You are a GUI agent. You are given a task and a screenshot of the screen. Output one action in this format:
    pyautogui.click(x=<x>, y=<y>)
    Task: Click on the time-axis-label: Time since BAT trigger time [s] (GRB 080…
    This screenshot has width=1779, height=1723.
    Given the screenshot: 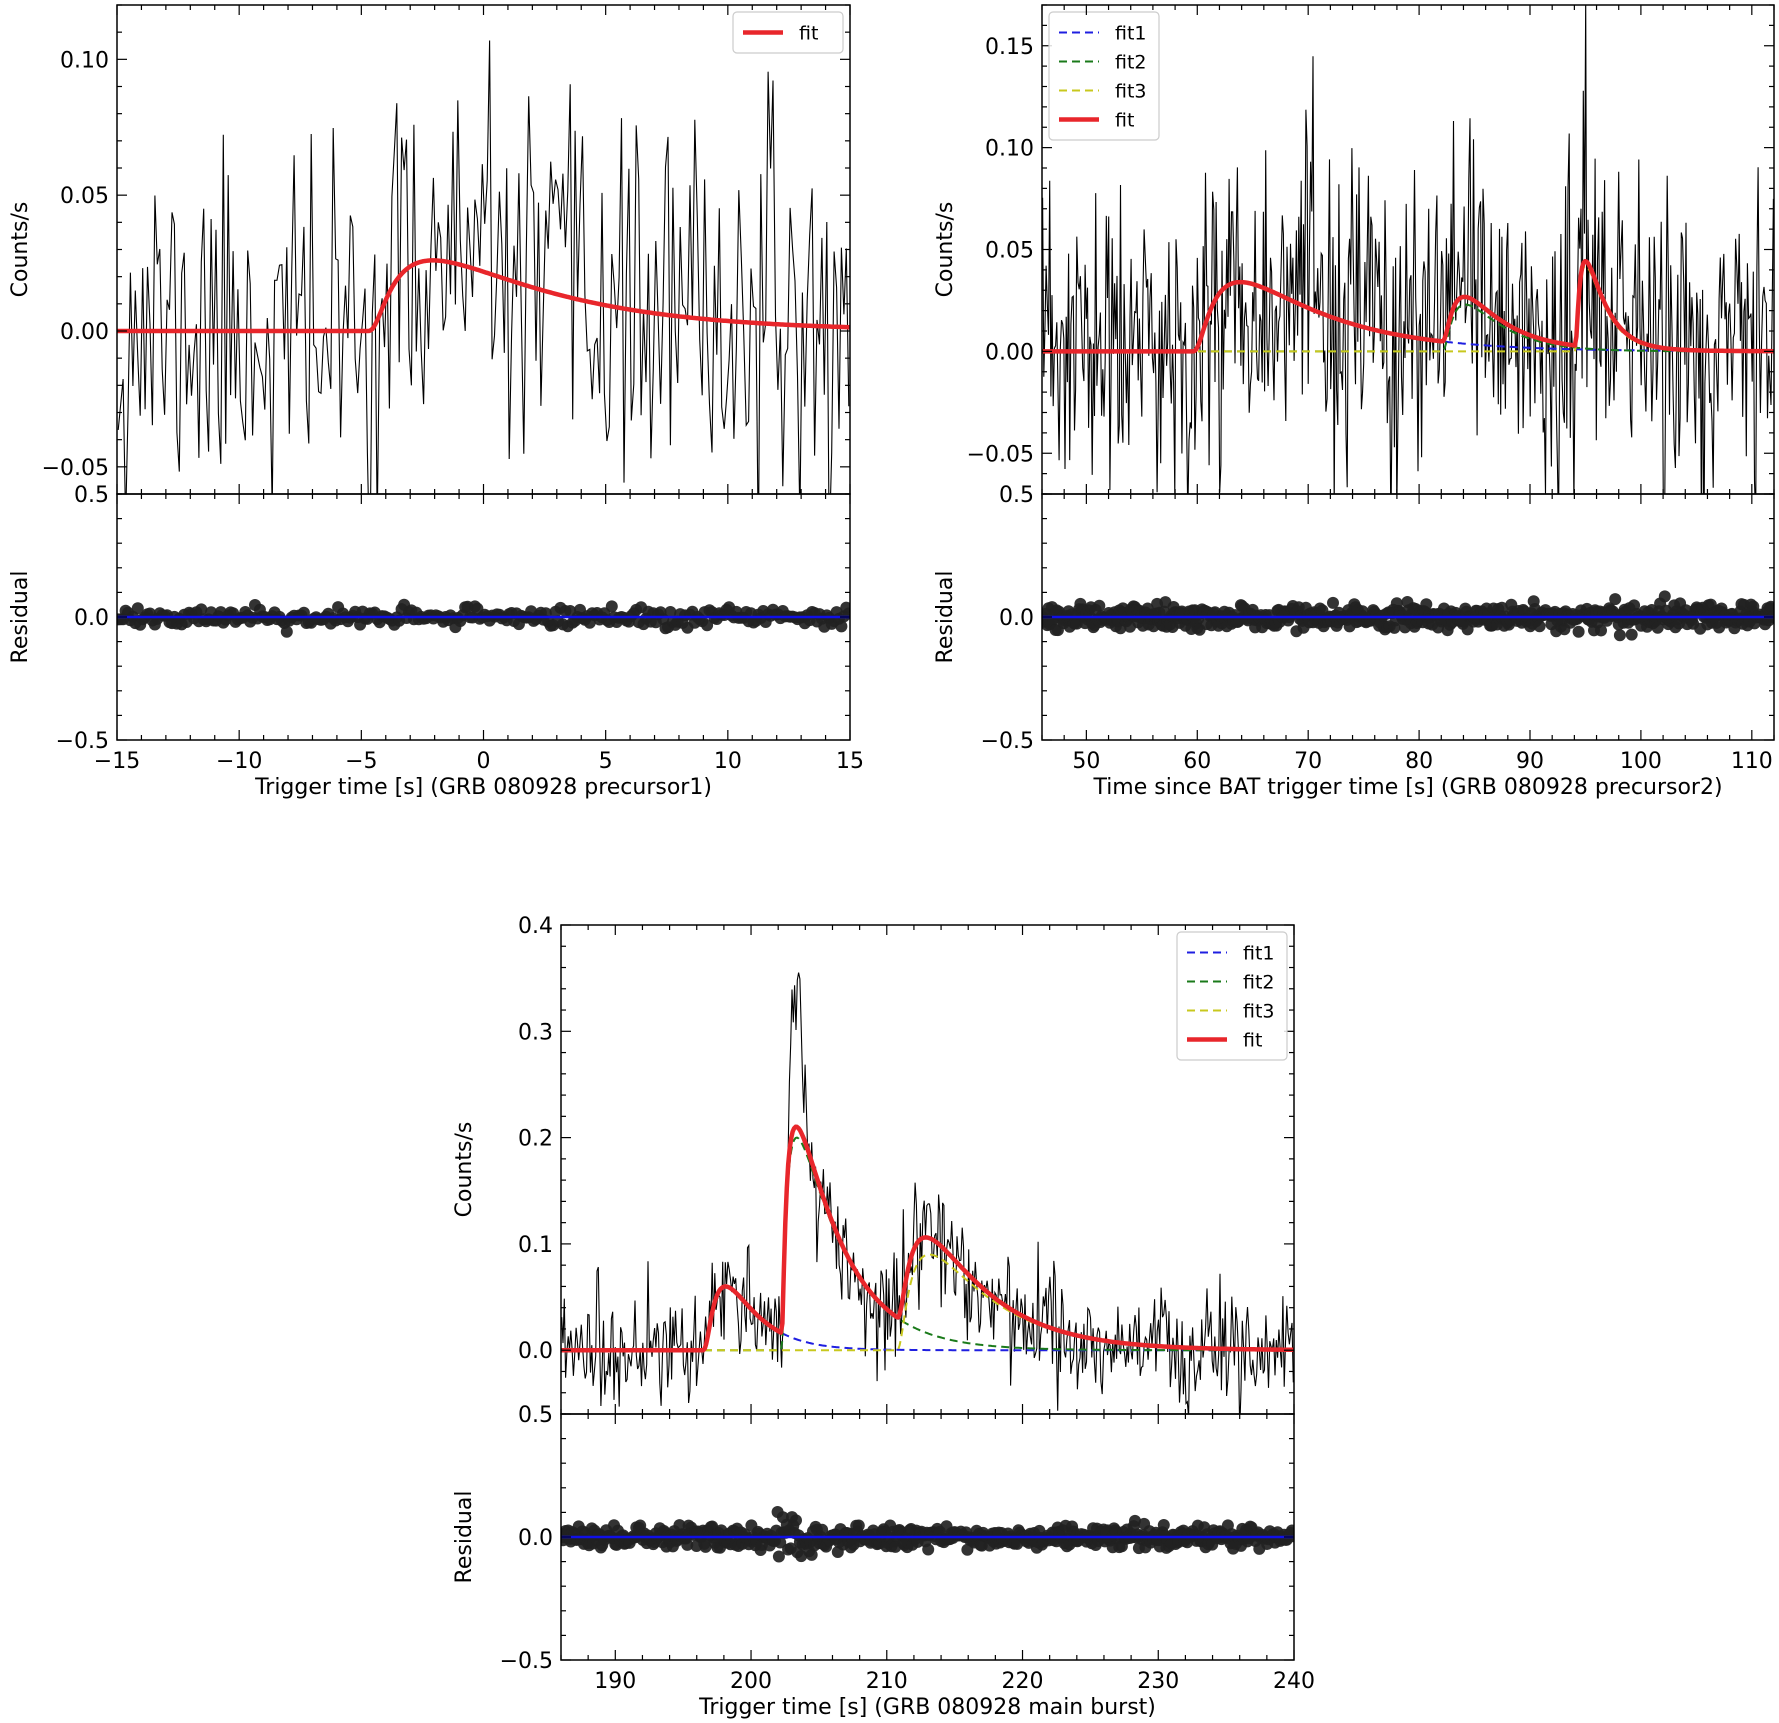 What is the action you would take?
    pyautogui.click(x=1407, y=787)
    